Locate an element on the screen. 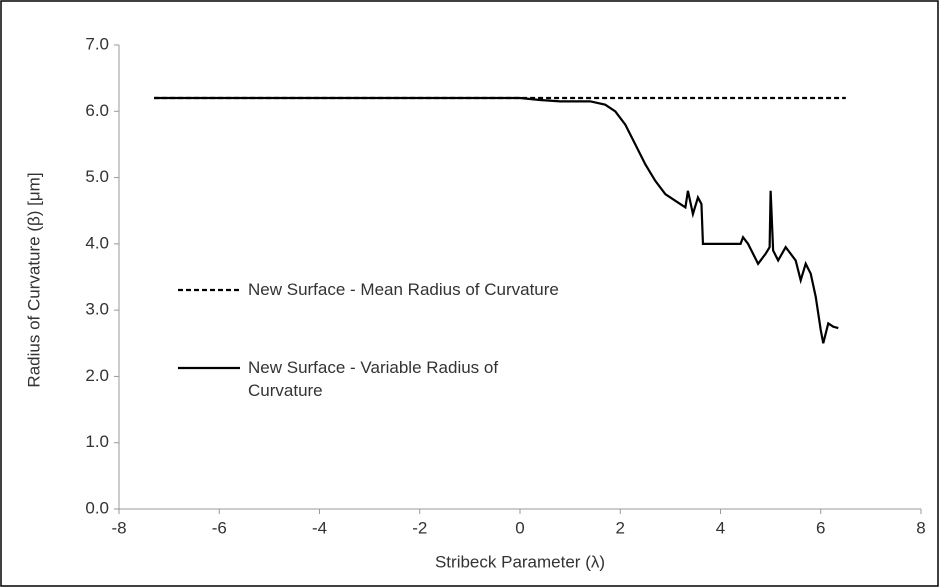 This screenshot has width=939, height=587. y-tick-label: 3.0 is located at coordinates (97, 309).